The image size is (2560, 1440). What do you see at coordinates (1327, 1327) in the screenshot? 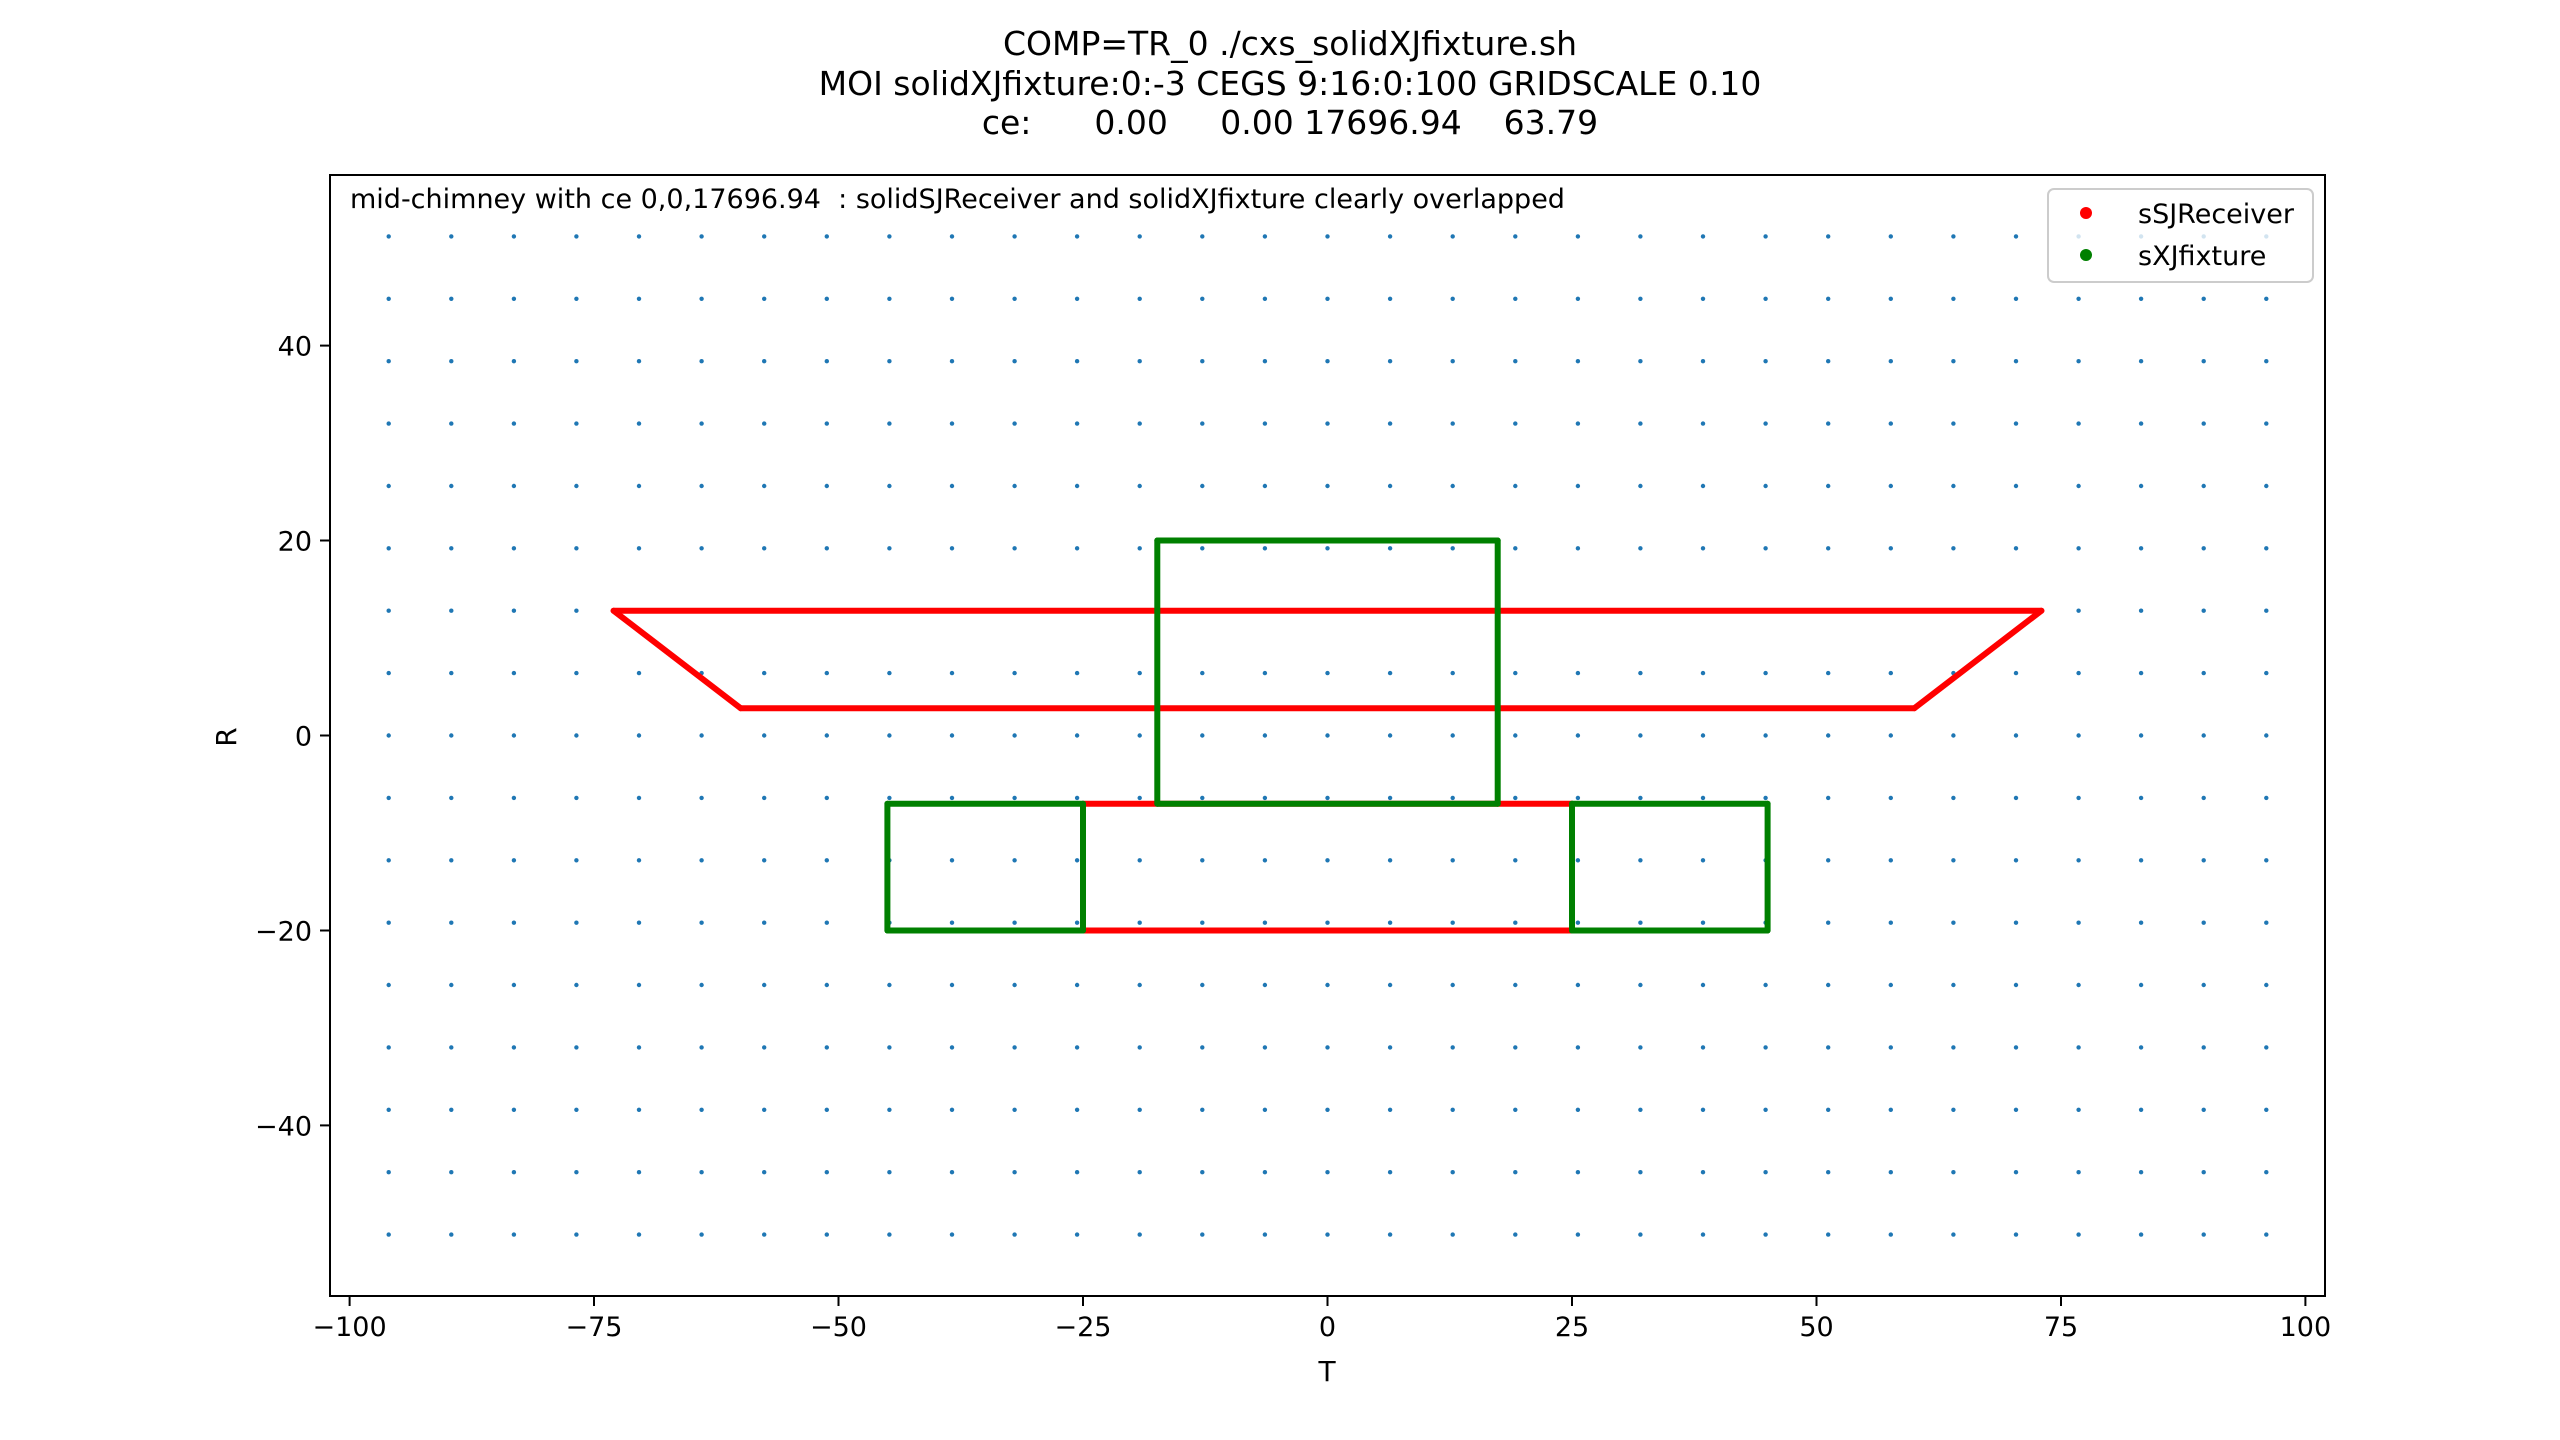
I see `x-tick-label: 0` at bounding box center [1327, 1327].